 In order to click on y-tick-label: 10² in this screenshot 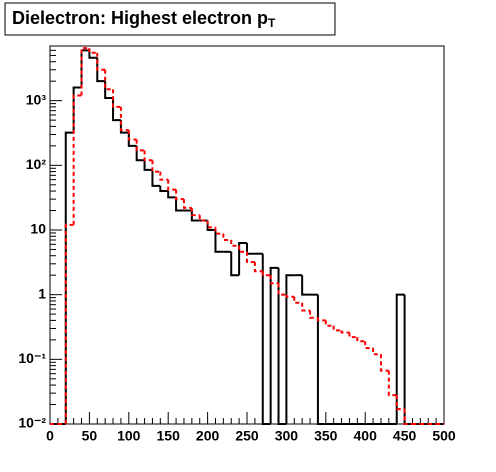, I will do `click(36, 164)`.